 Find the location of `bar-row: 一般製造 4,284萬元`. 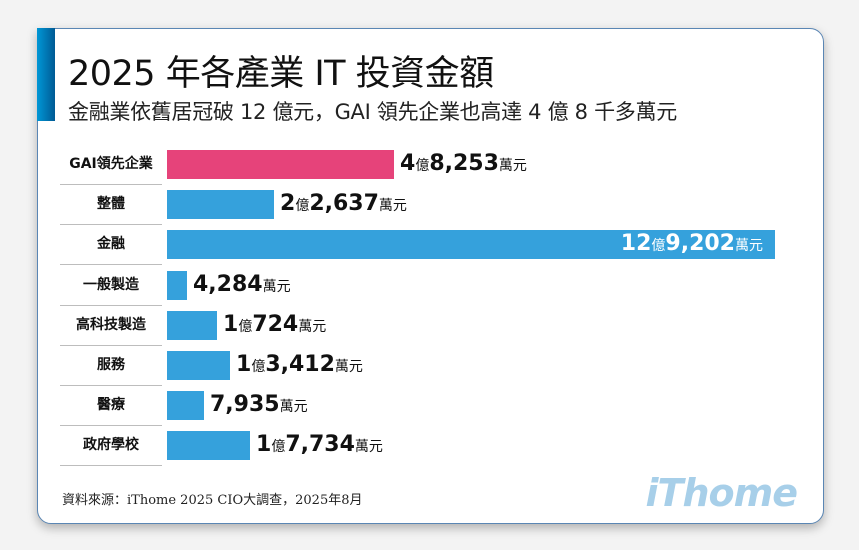

bar-row: 一般製造 4,284萬元 is located at coordinates (430, 285).